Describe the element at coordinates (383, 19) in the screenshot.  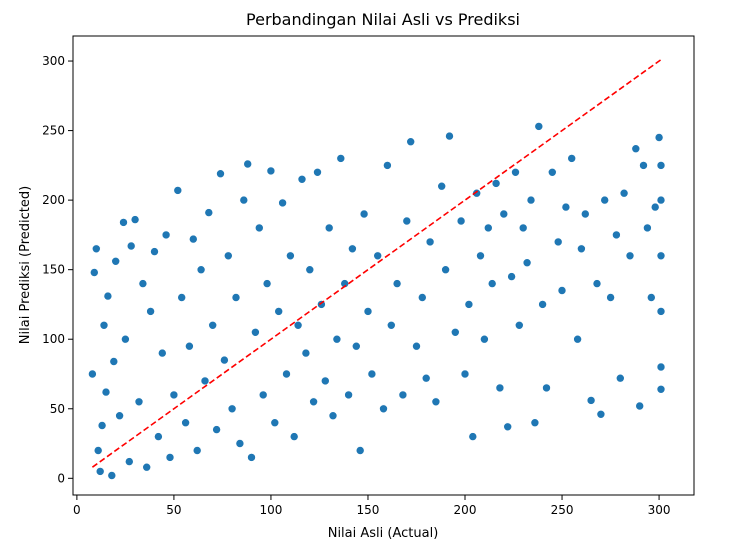
I see `chart-title: Perbandingan Nilai Asli vs Prediksi` at that location.